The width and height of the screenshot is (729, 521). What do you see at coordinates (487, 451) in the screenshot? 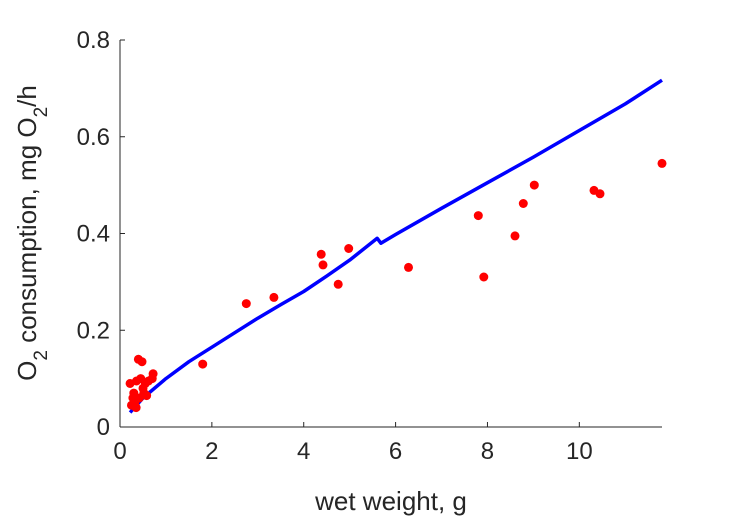
I see `x-tick-label: 8` at bounding box center [487, 451].